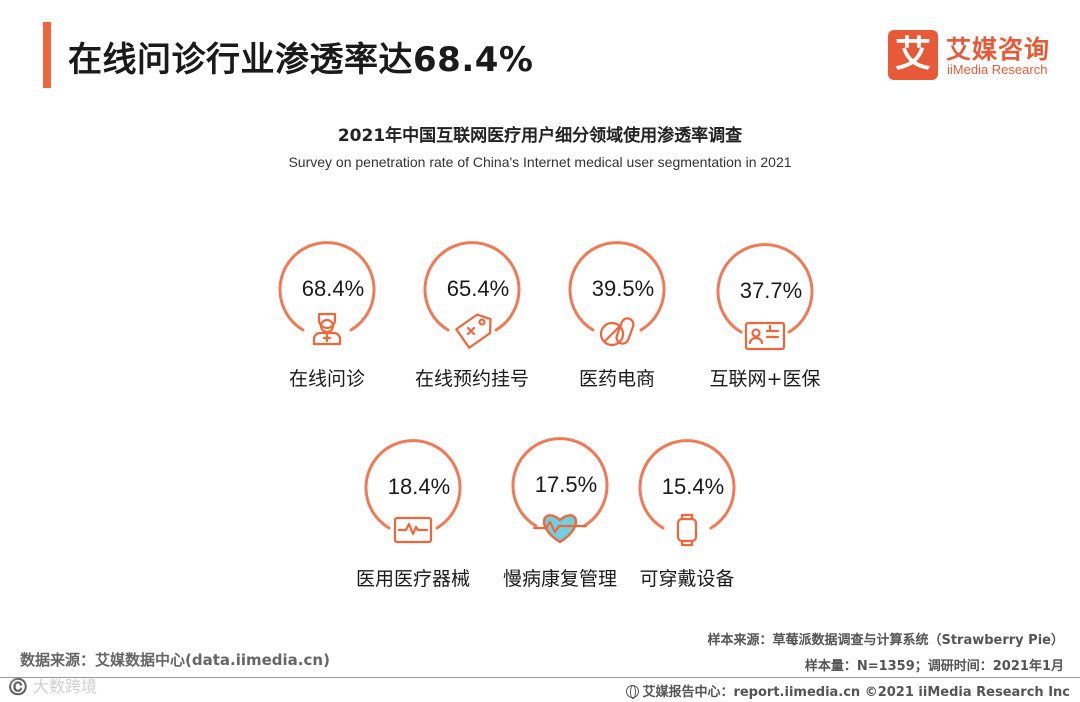 This screenshot has width=1080, height=702. Describe the element at coordinates (765, 379) in the screenshot. I see `category-label: 互联网+医保` at that location.